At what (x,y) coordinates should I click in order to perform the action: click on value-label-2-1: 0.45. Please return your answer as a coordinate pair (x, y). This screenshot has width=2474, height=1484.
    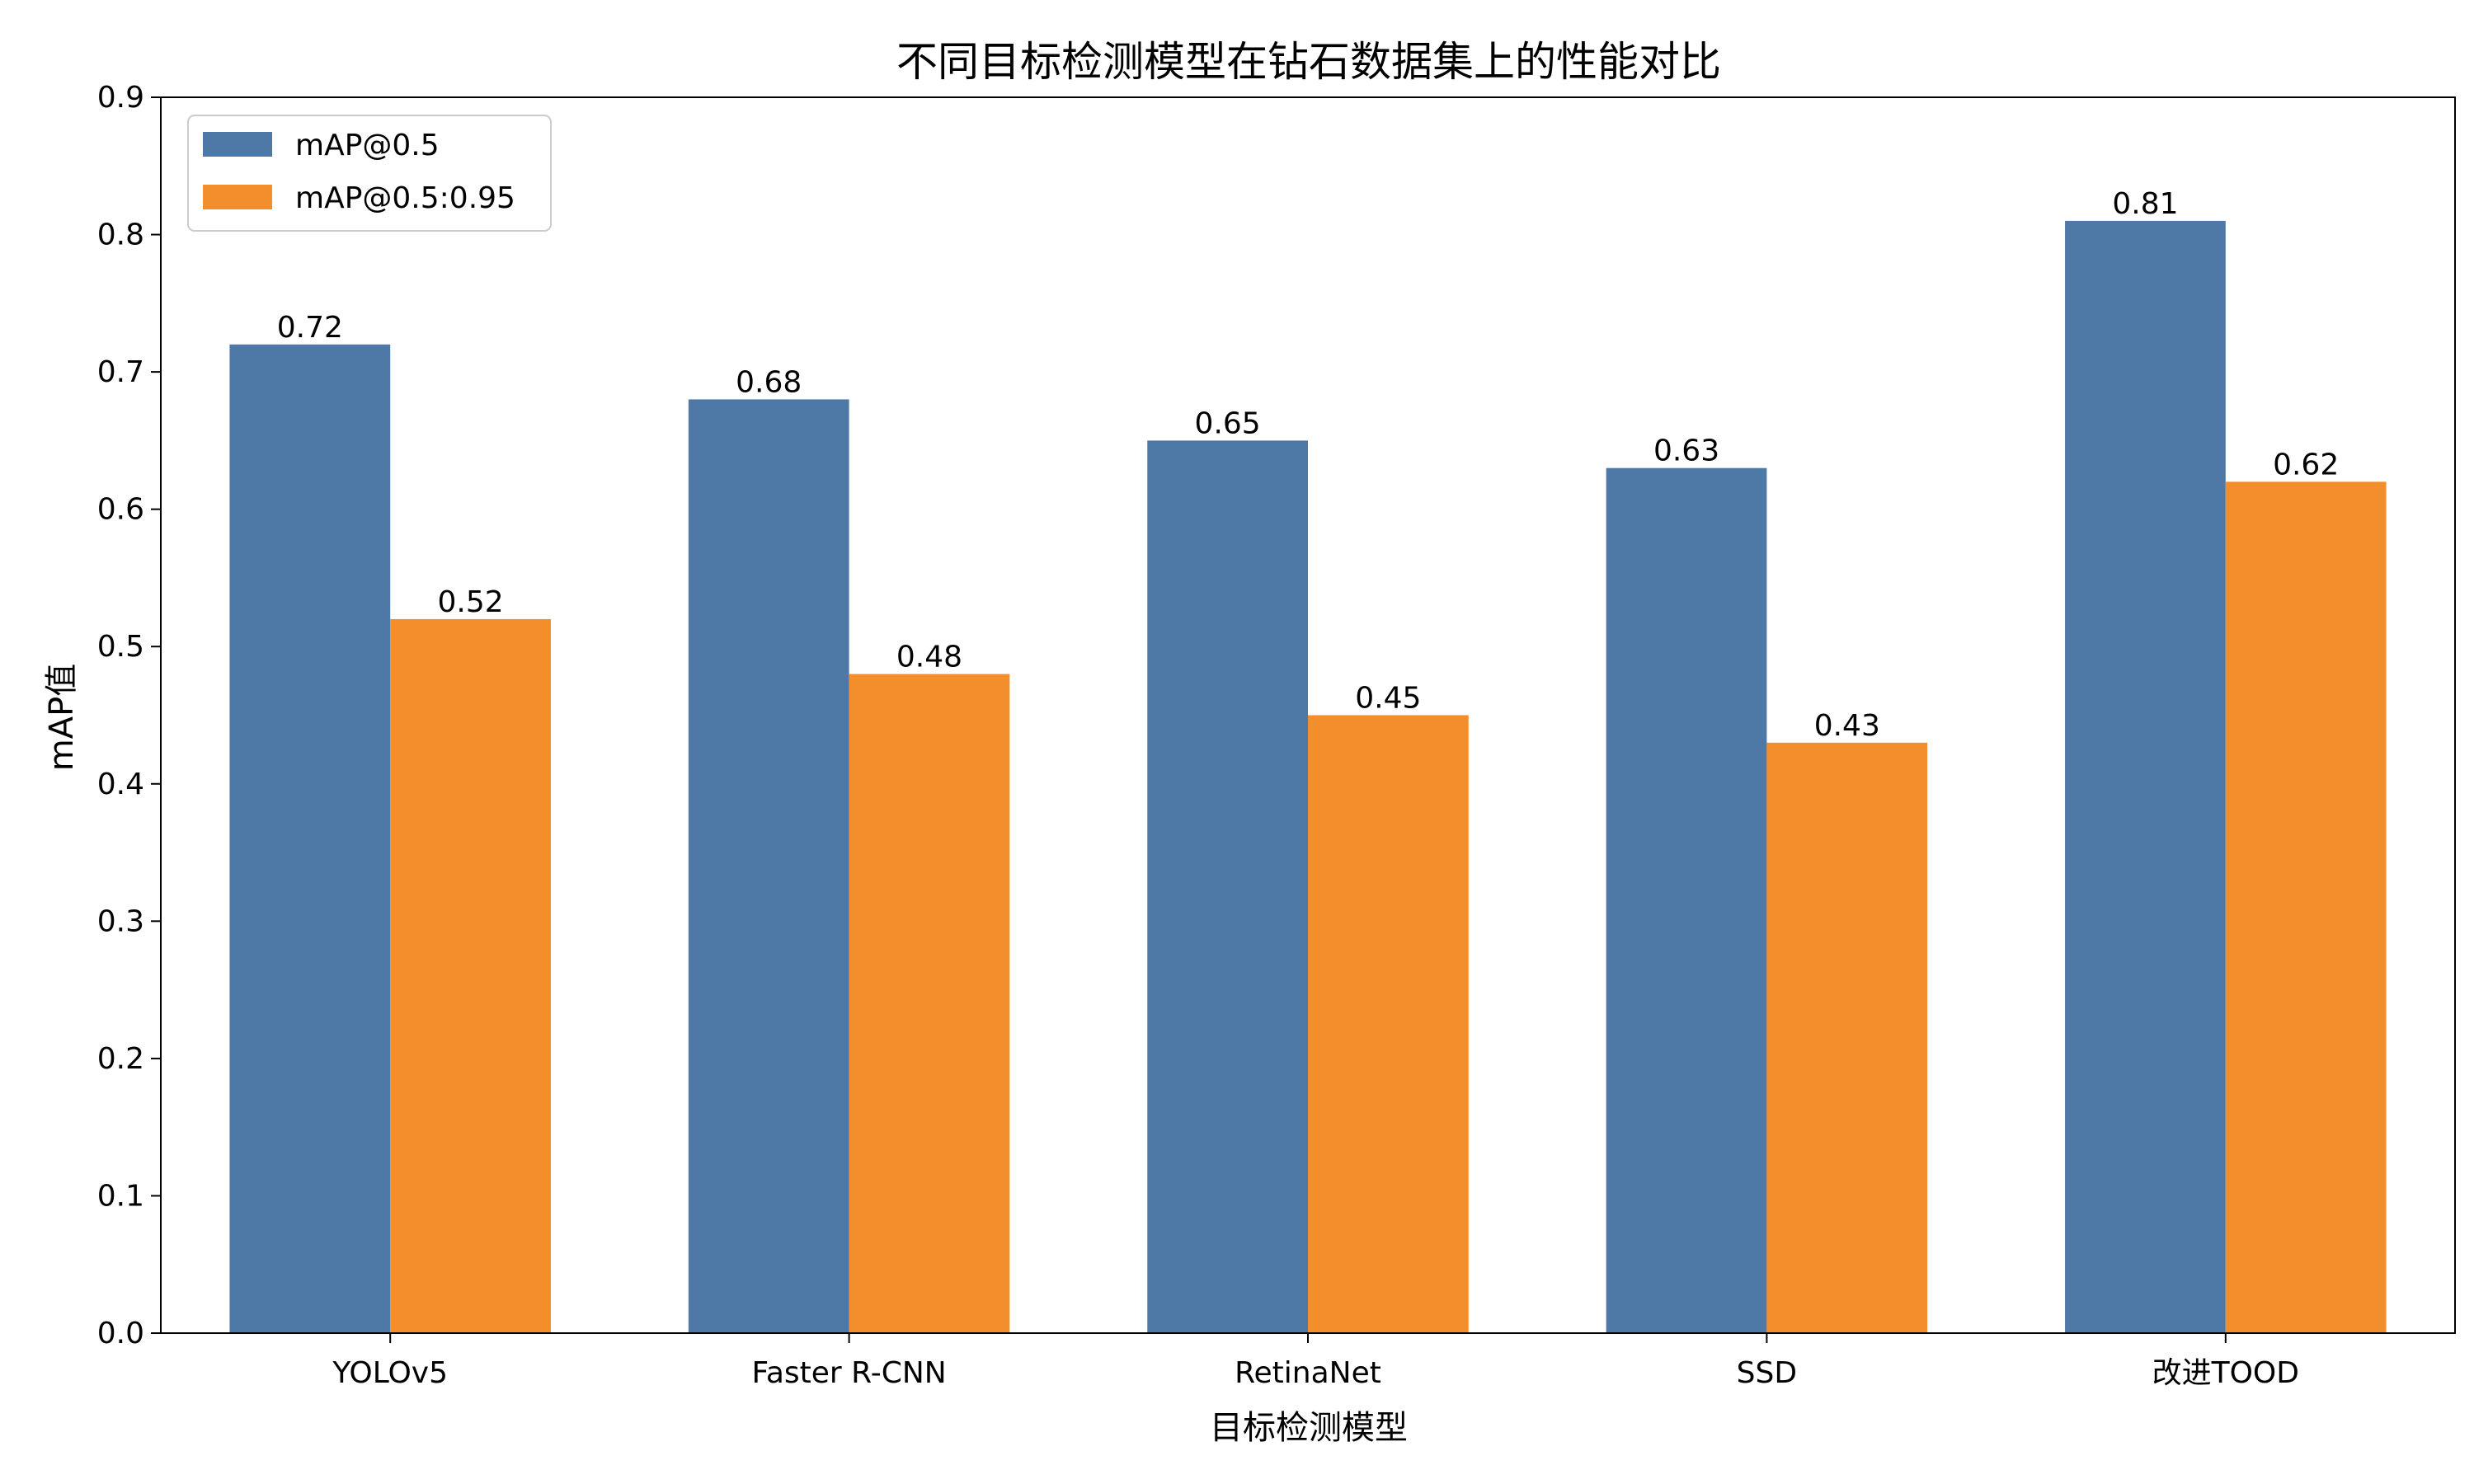
    Looking at the image, I should click on (1388, 699).